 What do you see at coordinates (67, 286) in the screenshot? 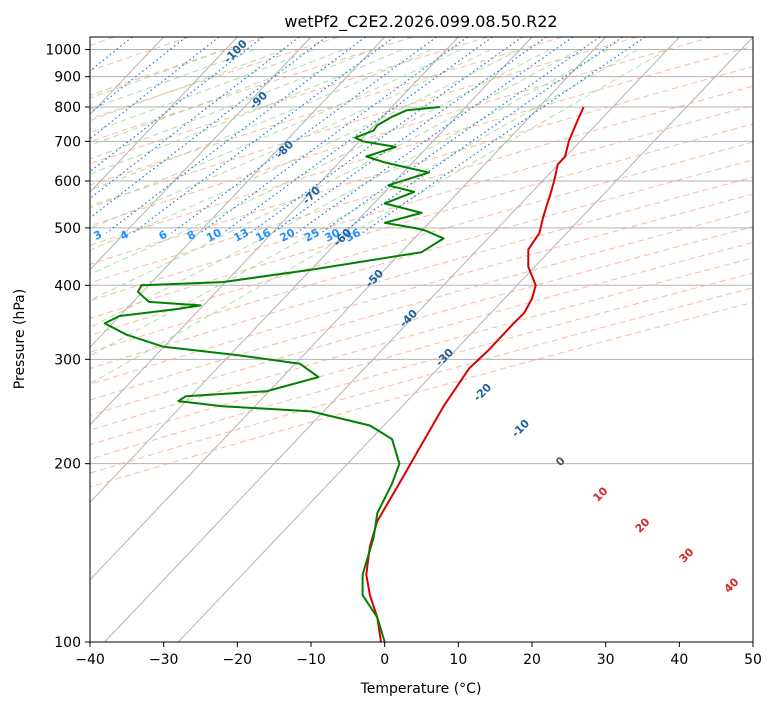
I see `y-tick-label: 400` at bounding box center [67, 286].